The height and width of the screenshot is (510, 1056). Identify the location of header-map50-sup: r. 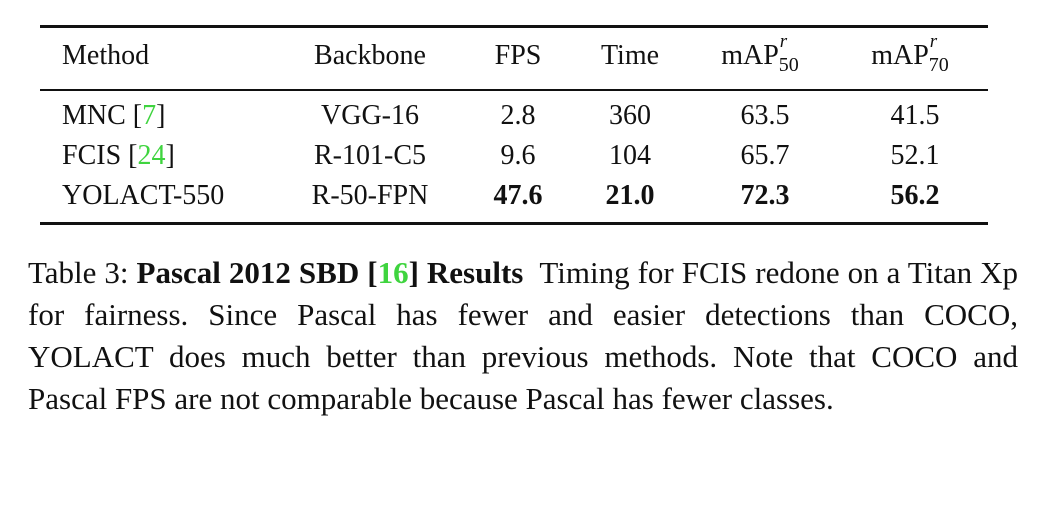
(783, 41).